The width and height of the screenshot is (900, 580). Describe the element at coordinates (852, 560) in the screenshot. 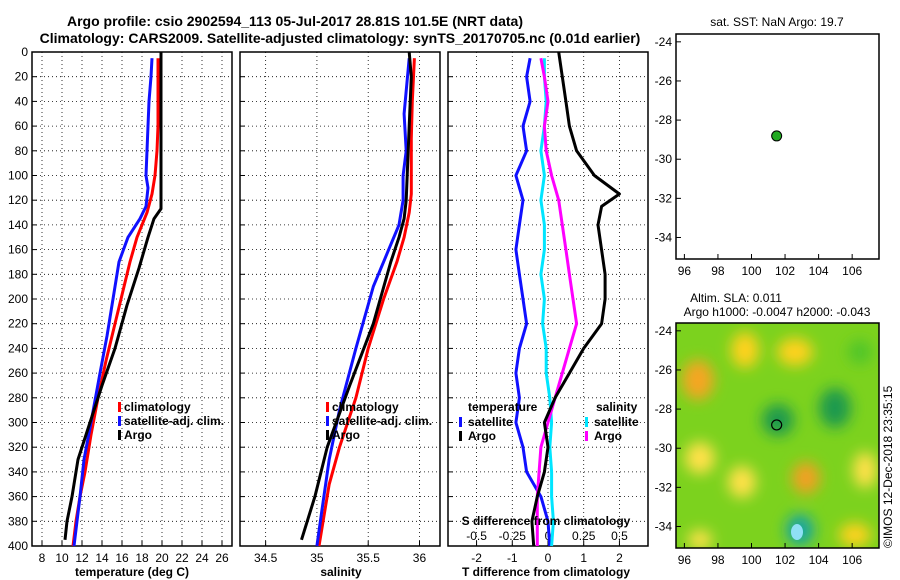

I see `map-x-tick-label: 106` at that location.